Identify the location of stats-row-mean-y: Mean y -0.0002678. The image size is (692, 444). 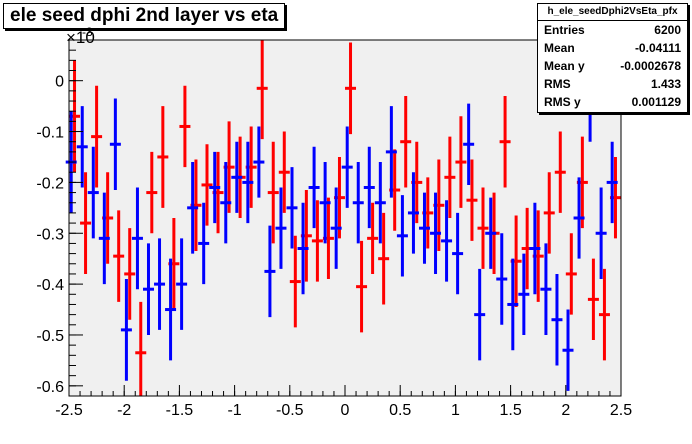
(612, 66).